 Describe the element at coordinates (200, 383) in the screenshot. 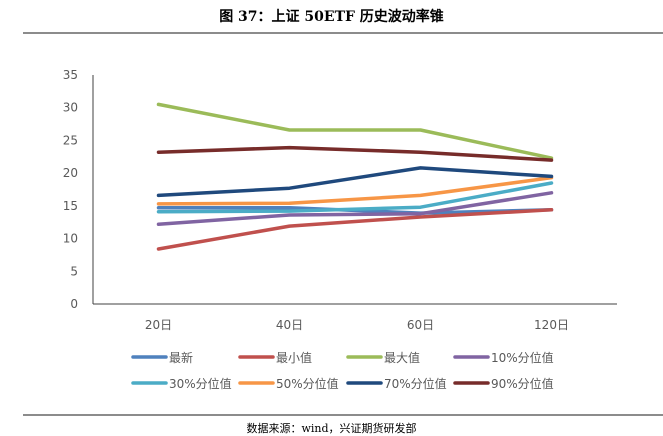

I see `legend-label: 30%分位值` at that location.